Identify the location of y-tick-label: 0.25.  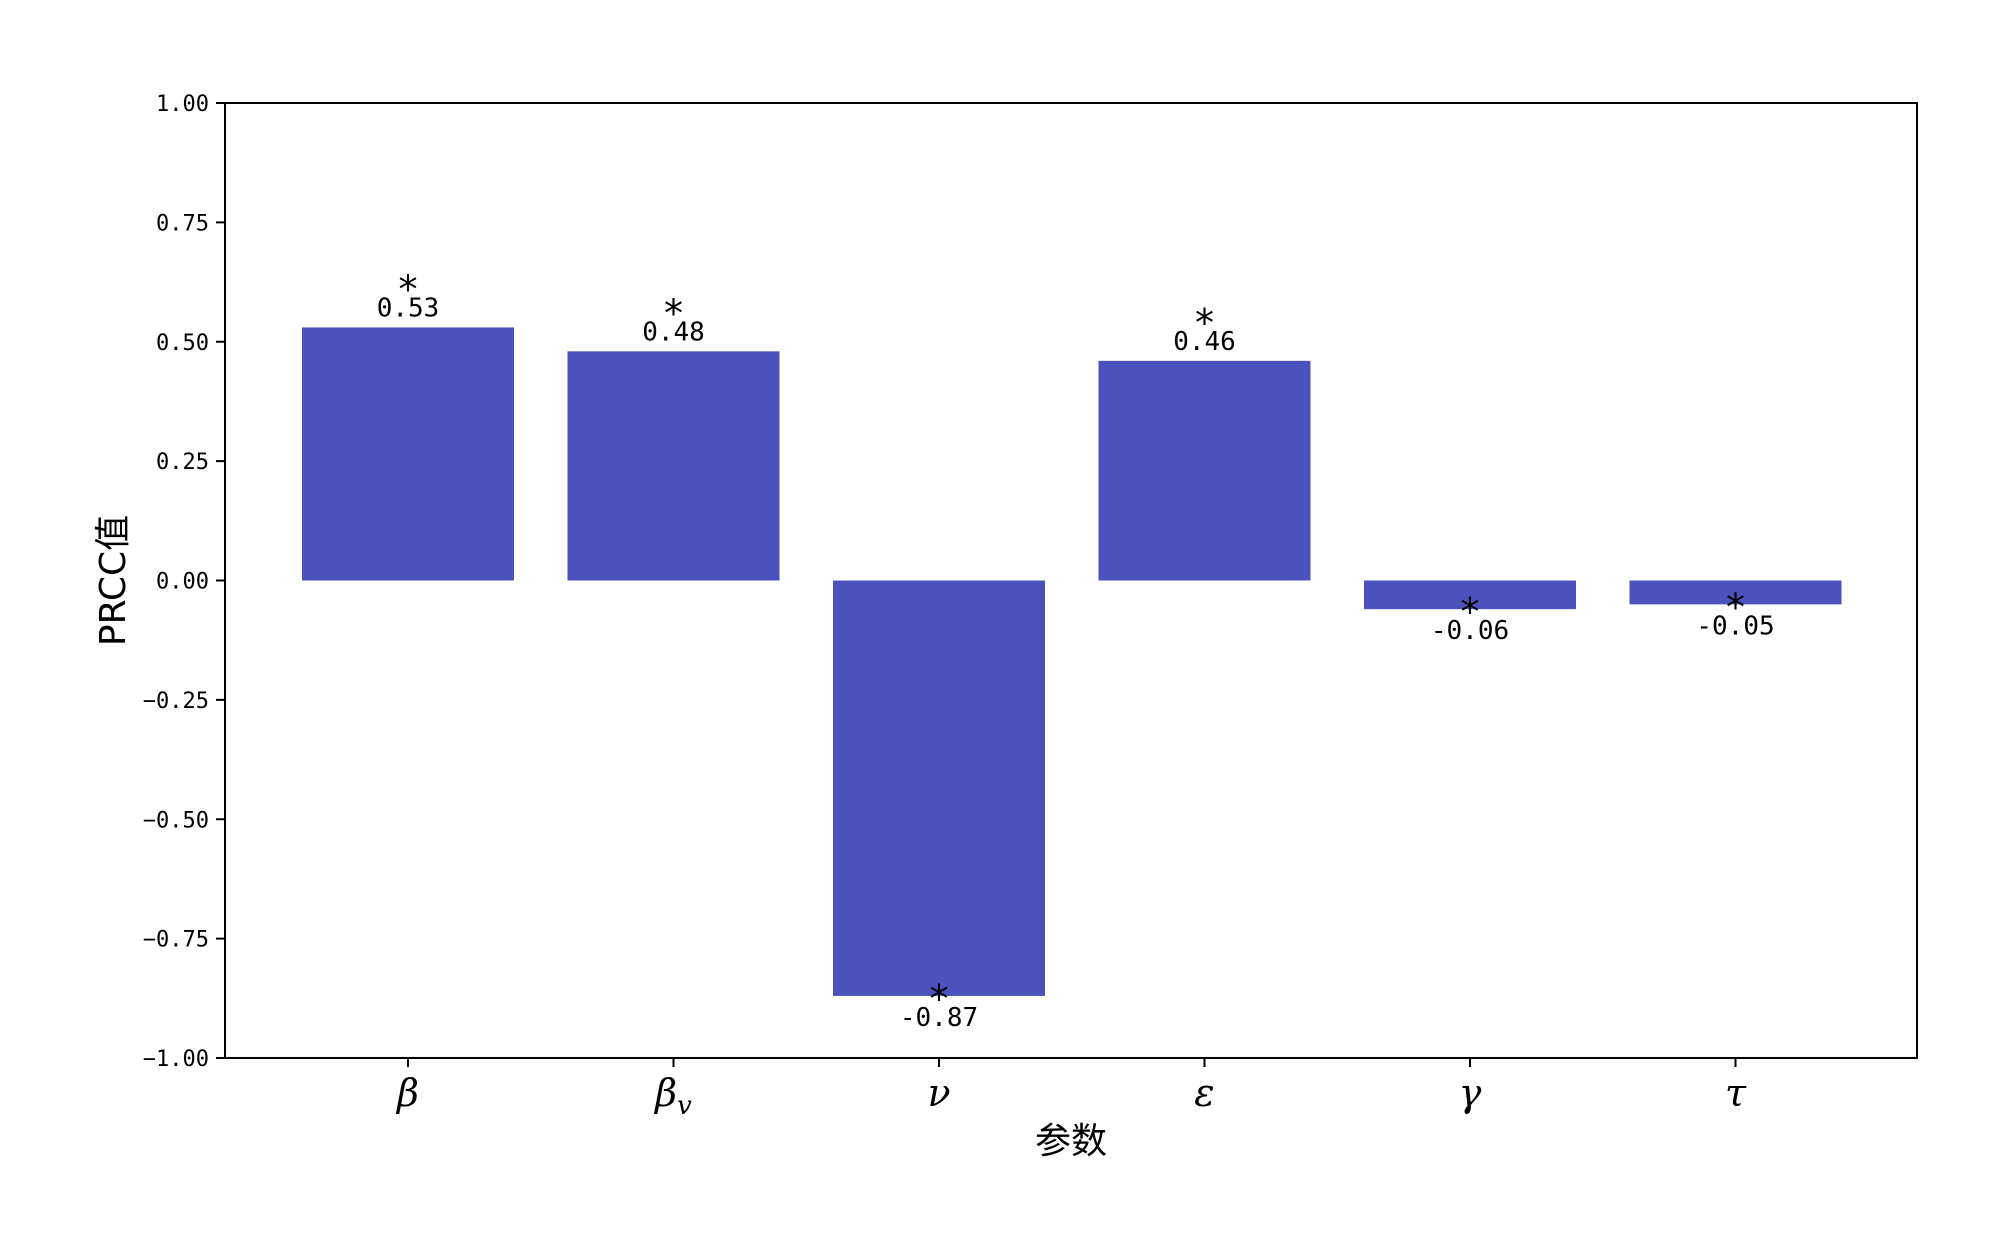
(182, 462).